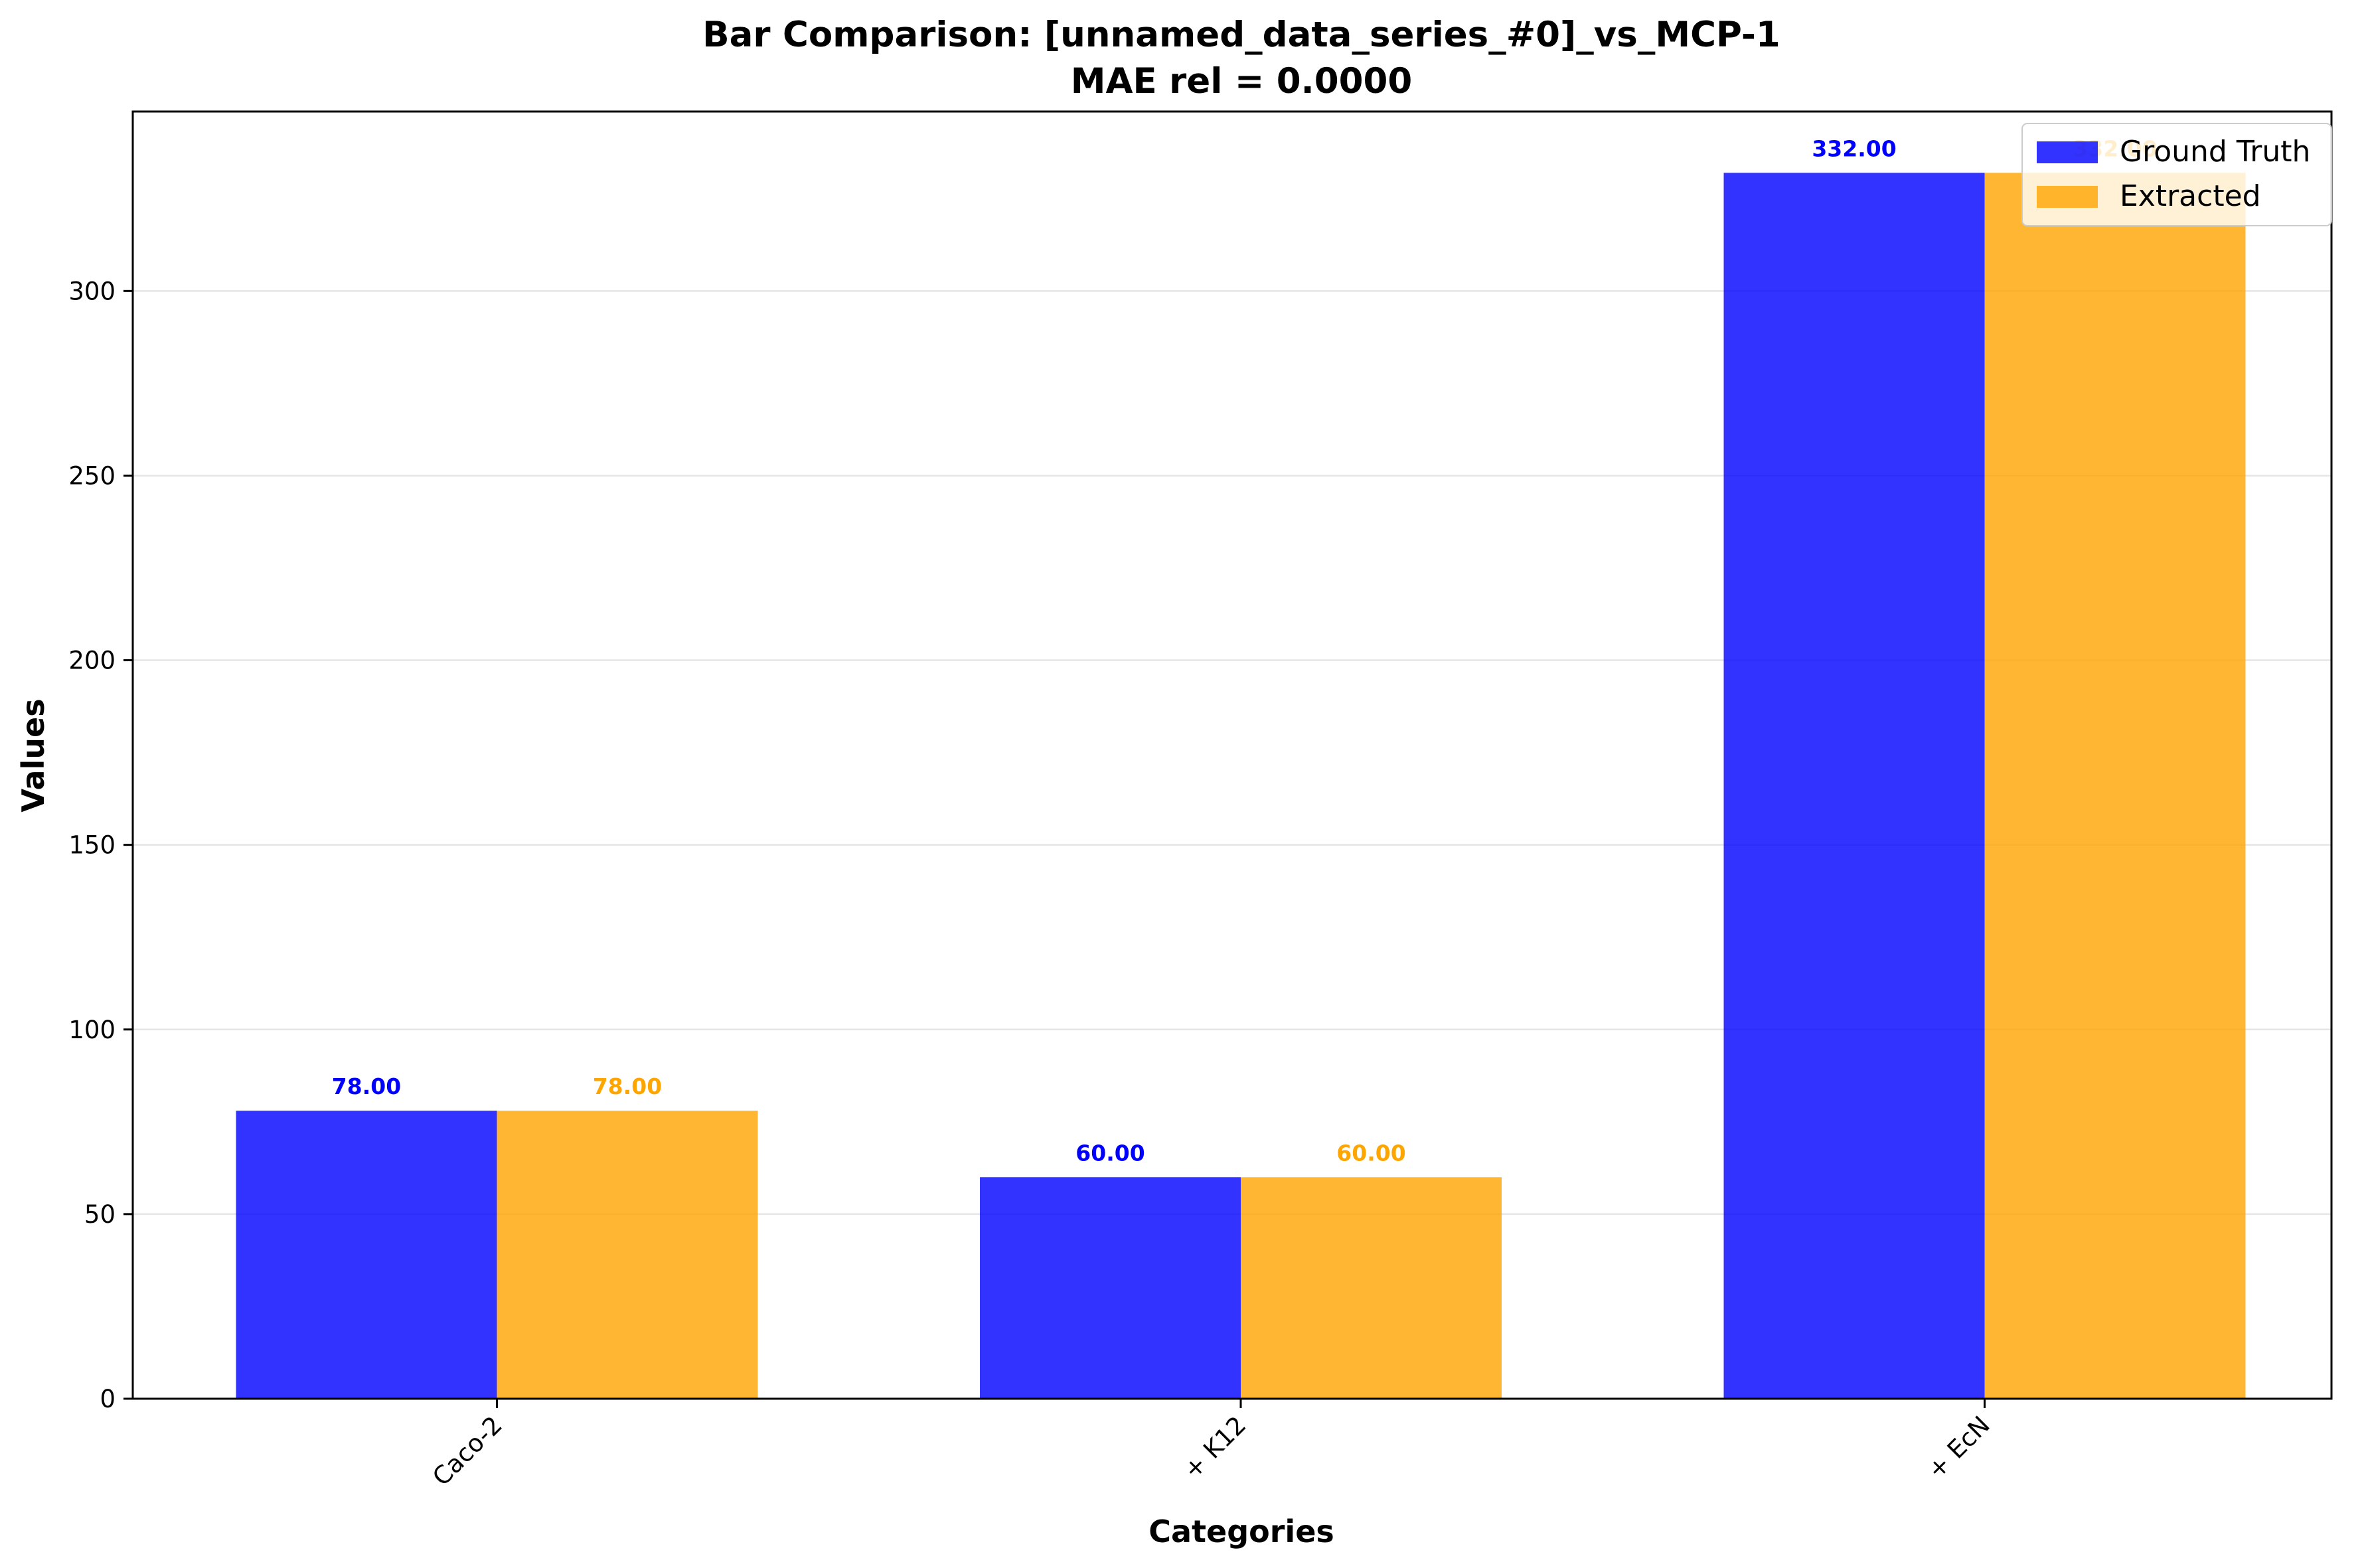  Describe the element at coordinates (108, 1399) in the screenshot. I see `y-tick-label: 0` at that location.